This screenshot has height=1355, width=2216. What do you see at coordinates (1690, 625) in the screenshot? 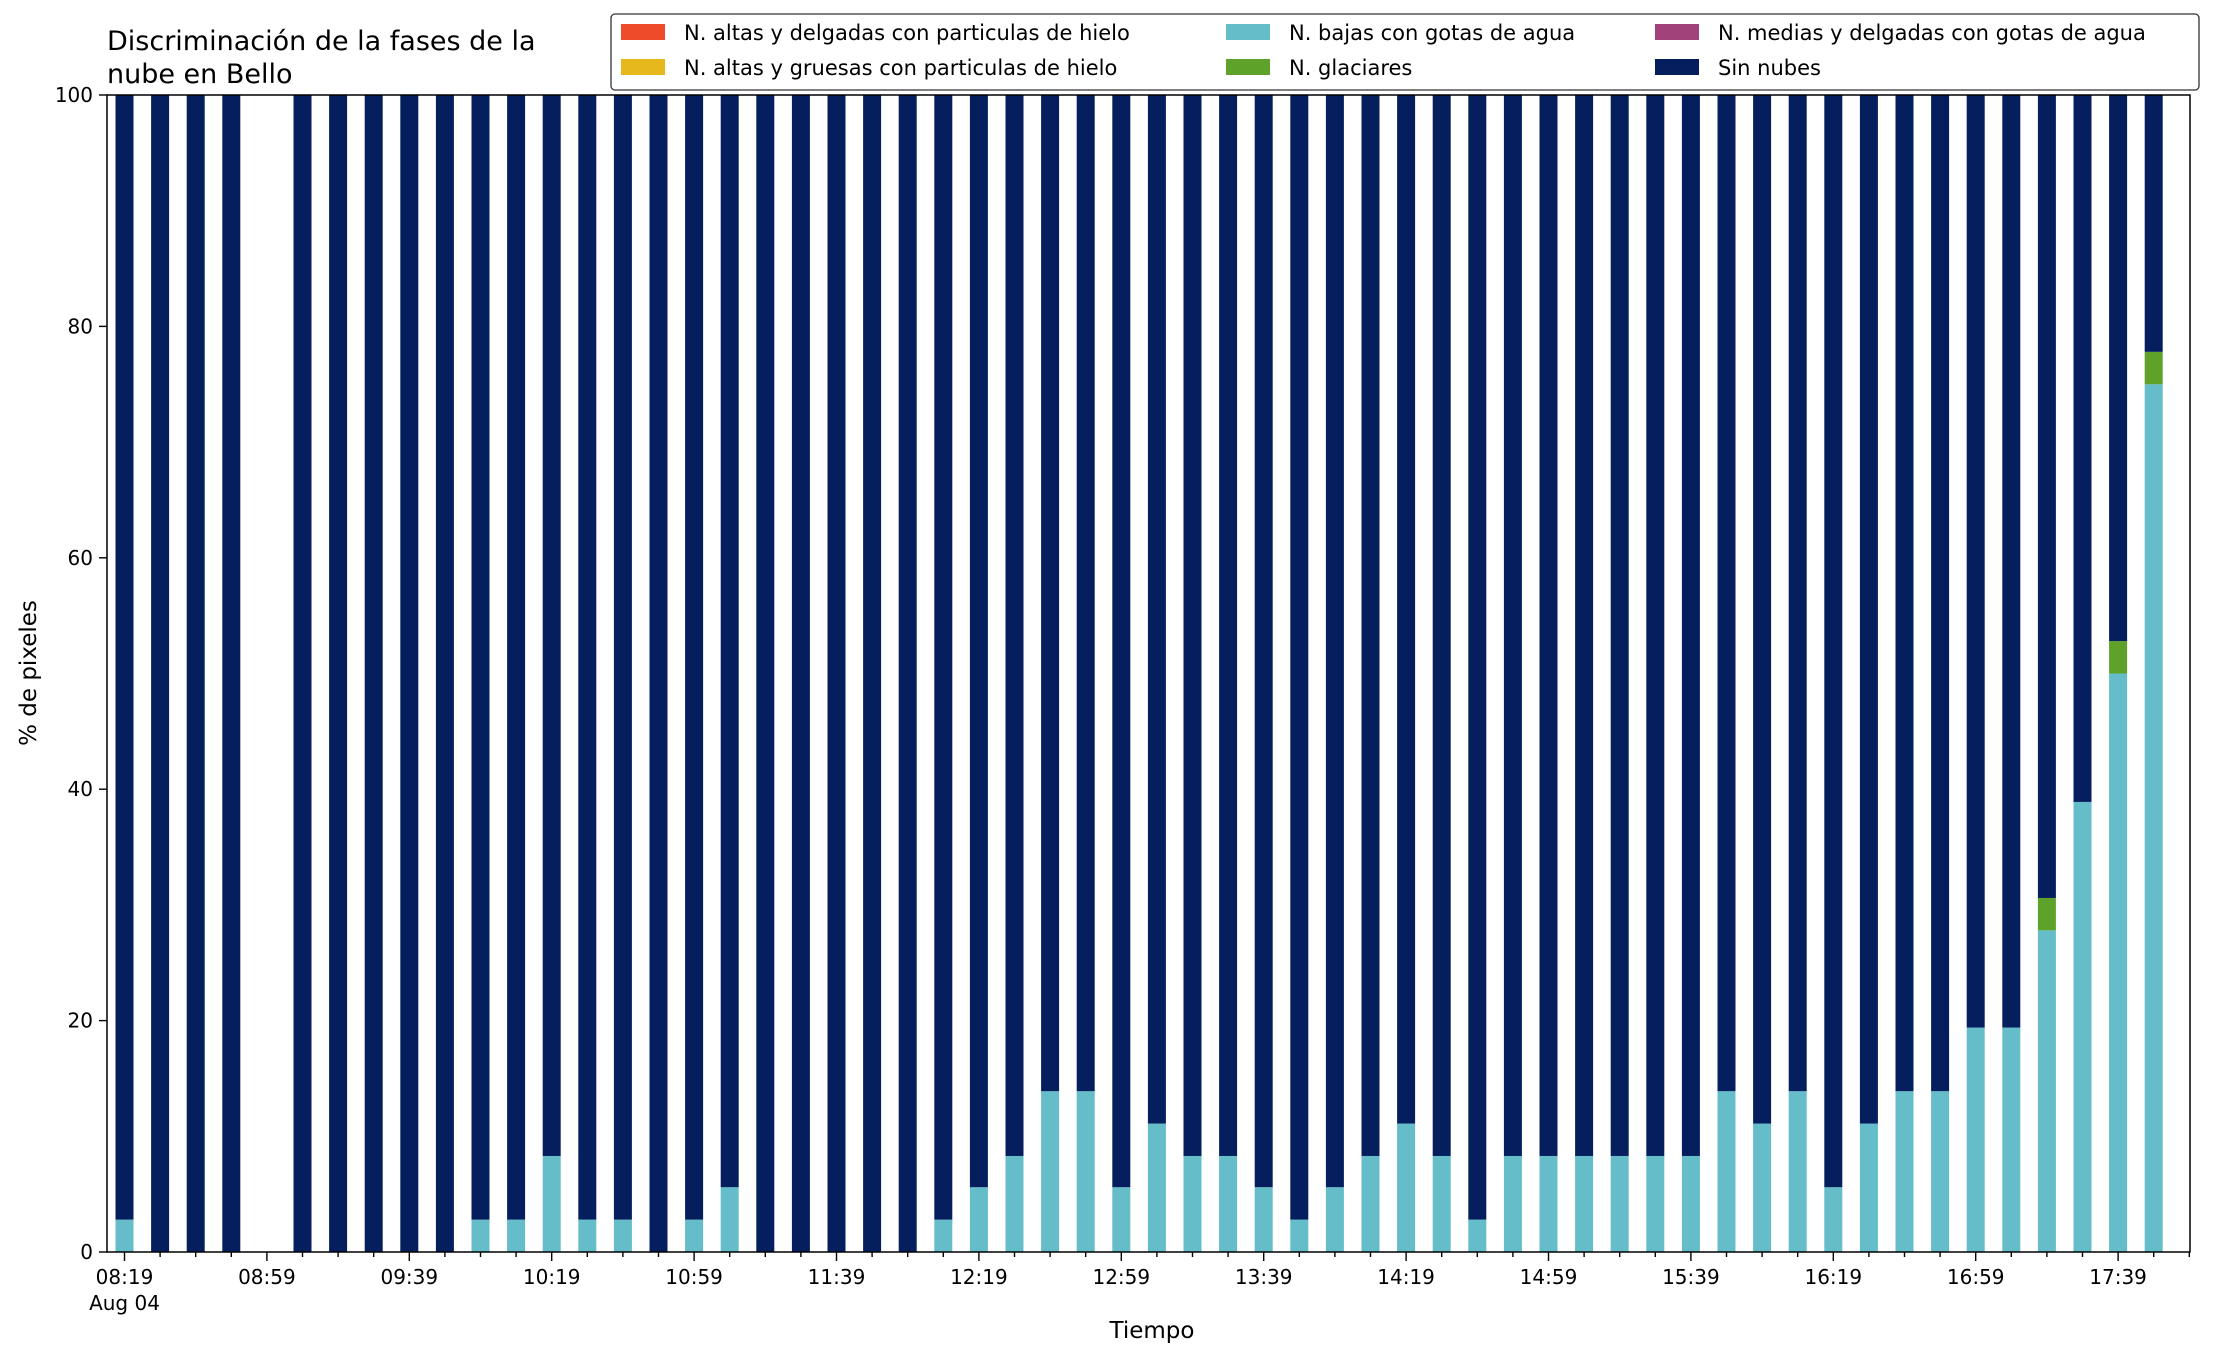
I see `bar-segment-44-s5` at bounding box center [1690, 625].